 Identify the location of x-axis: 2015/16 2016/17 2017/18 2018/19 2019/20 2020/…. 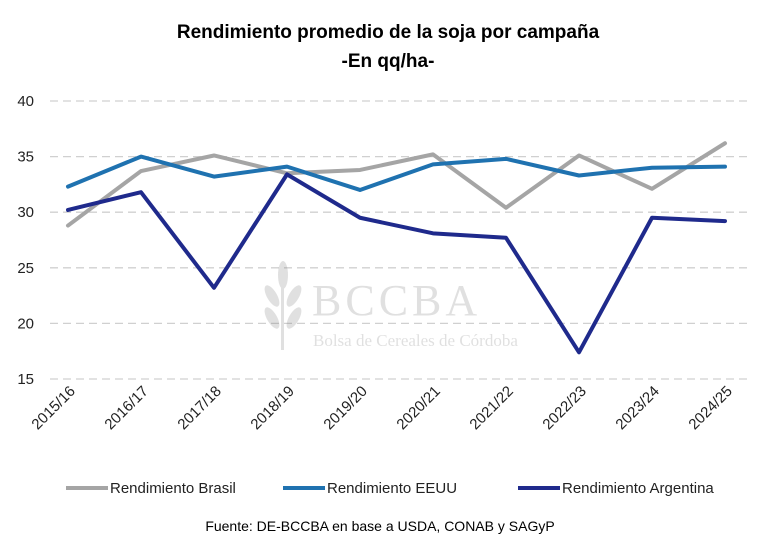
(381, 408).